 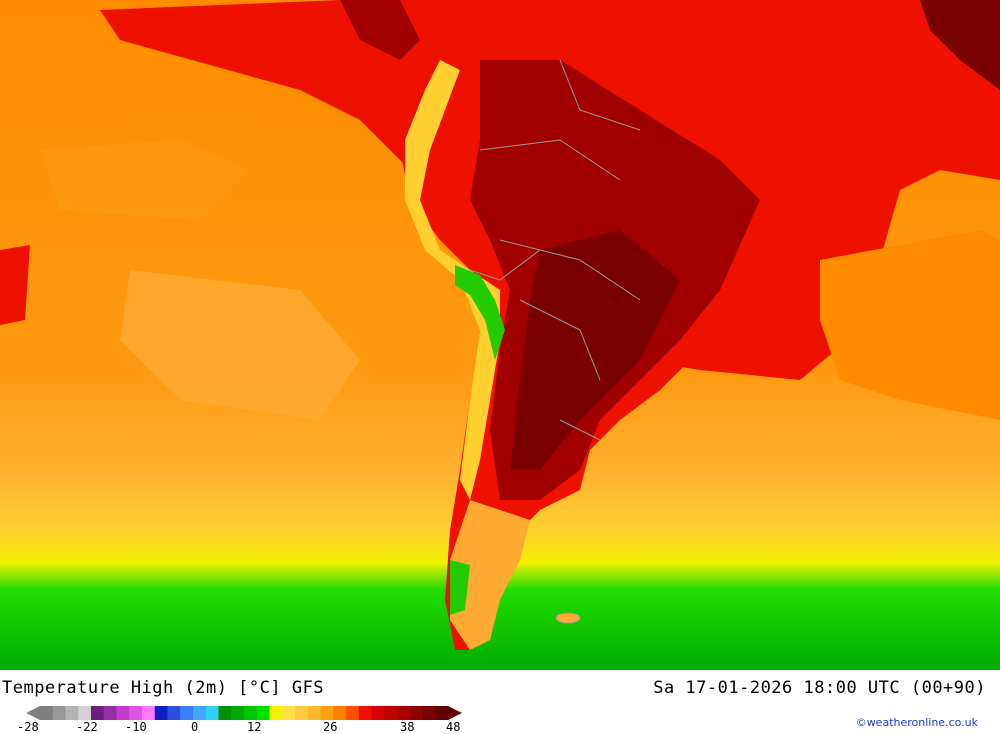 What do you see at coordinates (452, 280) in the screenshot?
I see `andes-ridge` at bounding box center [452, 280].